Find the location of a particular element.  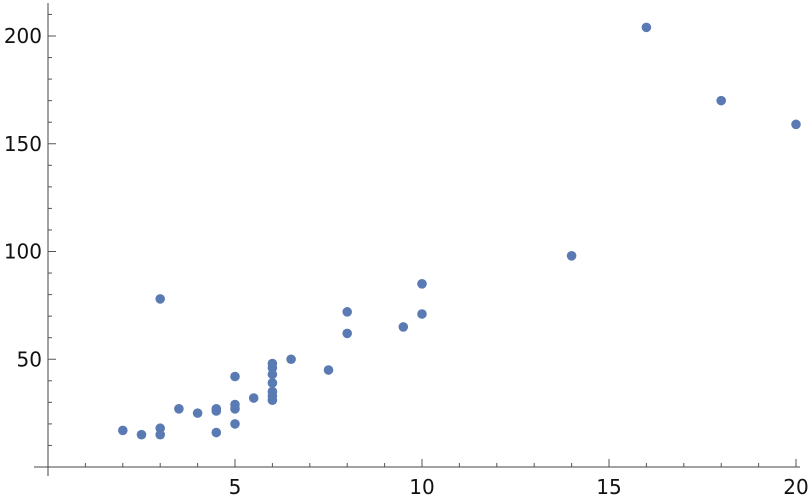

x-tick-label: 10 is located at coordinates (421, 487).